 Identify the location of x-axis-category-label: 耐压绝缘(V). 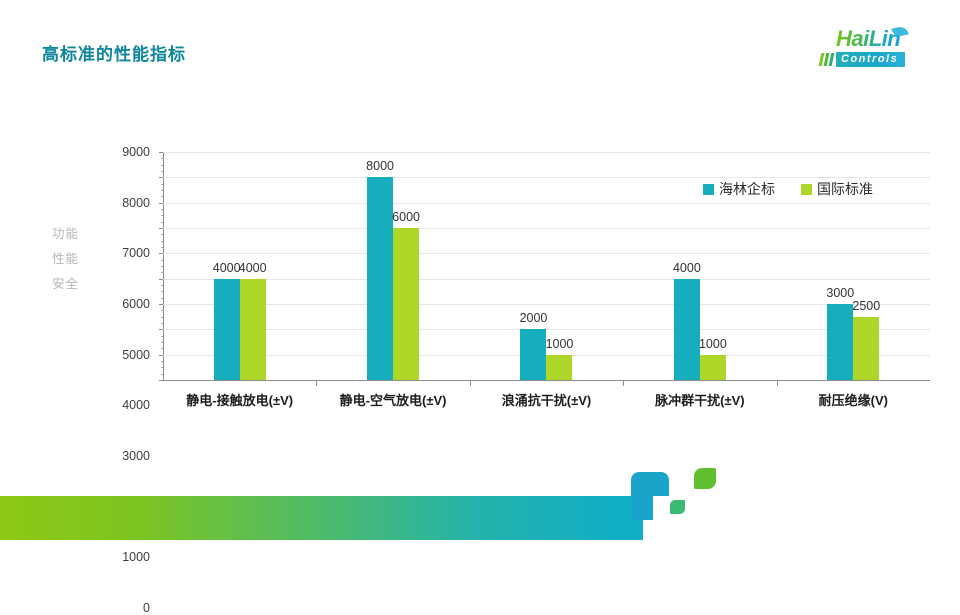
(853, 400).